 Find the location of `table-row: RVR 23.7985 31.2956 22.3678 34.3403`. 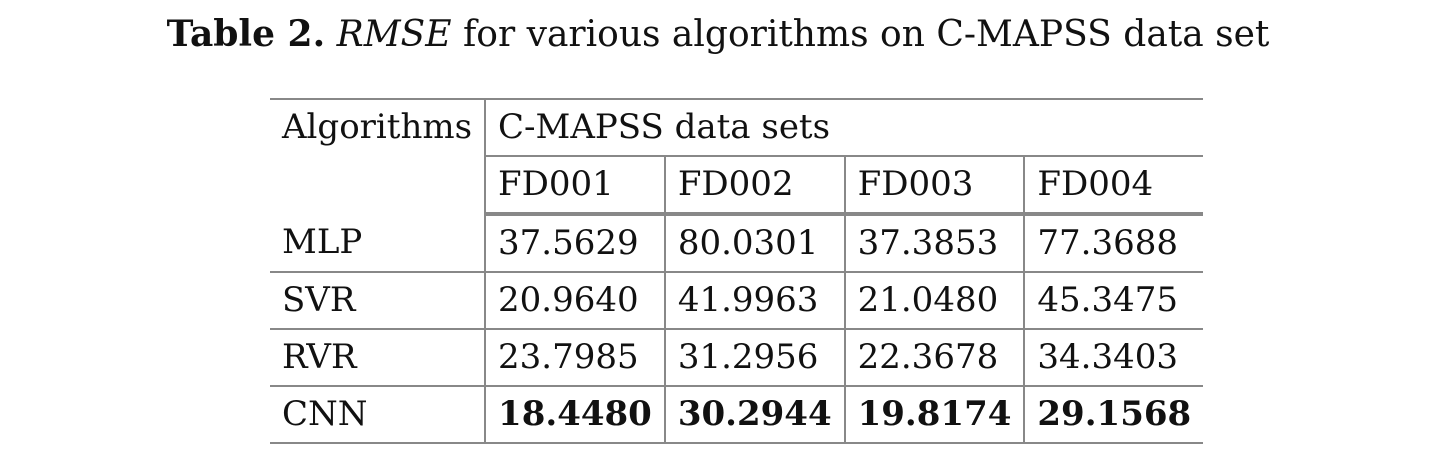

table-row: RVR 23.7985 31.2956 22.3678 34.3403 is located at coordinates (737, 358).